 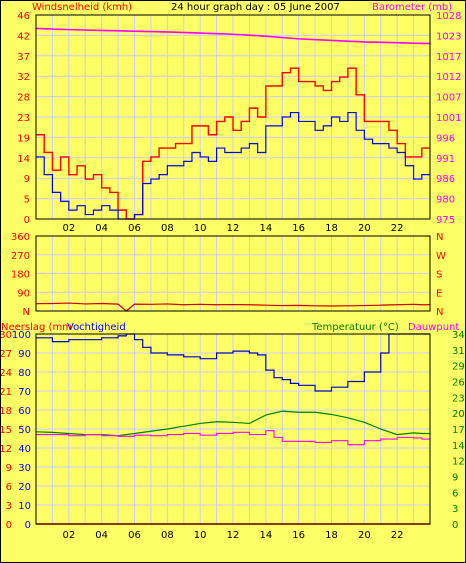 What do you see at coordinates (298, 535) in the screenshot?
I see `x-tick-label: 16` at bounding box center [298, 535].